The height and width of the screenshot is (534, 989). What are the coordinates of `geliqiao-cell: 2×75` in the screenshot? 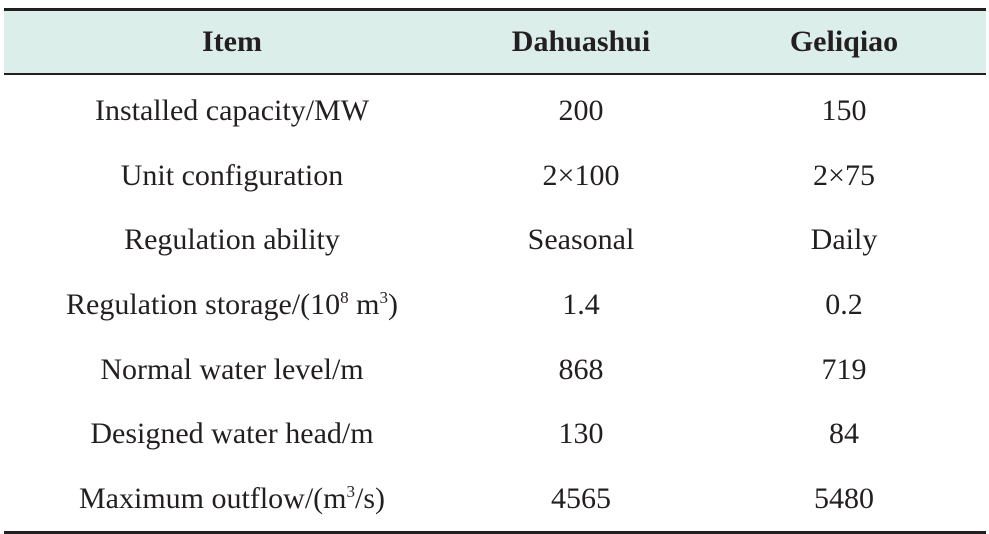 It's located at (844, 175).